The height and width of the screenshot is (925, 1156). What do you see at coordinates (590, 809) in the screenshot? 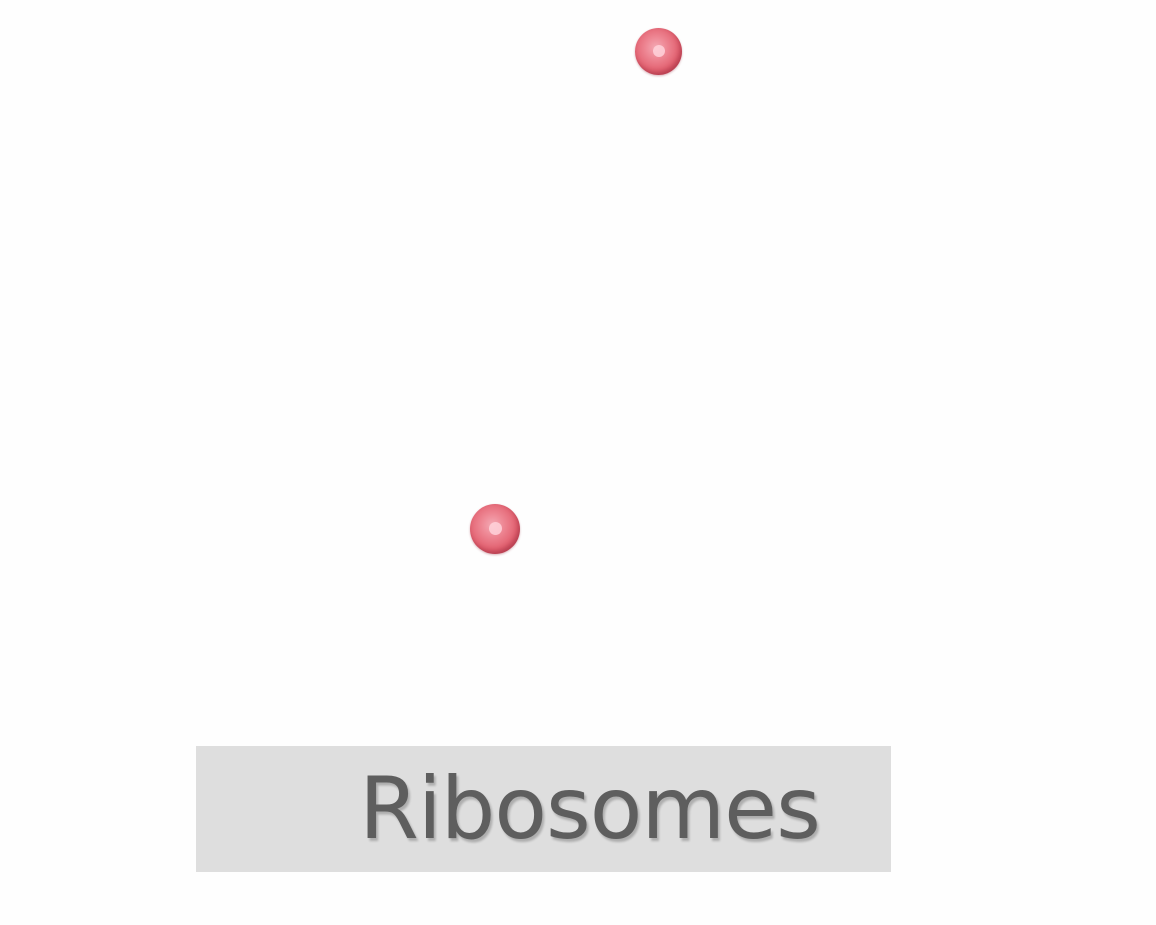
I see `caption-text: Ribosomes` at bounding box center [590, 809].